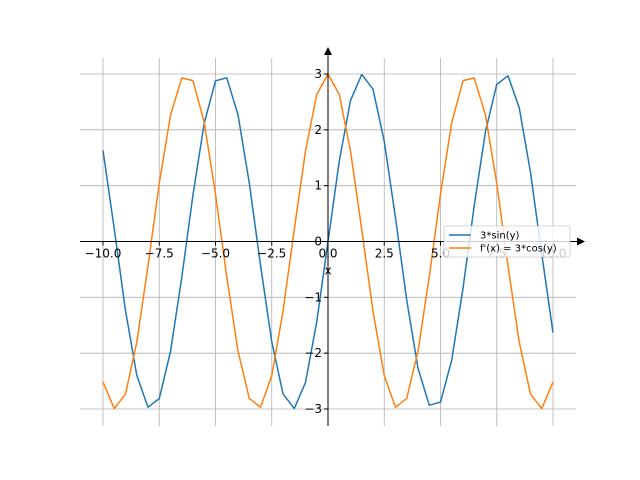 This screenshot has height=480, width=640. I want to click on x-axis-label: x, so click(327, 271).